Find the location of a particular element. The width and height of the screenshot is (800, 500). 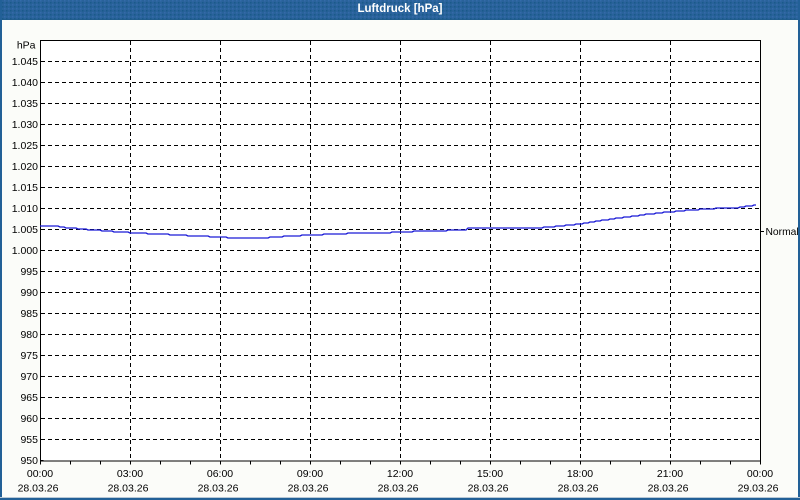

svg-text: 06:00 is located at coordinates (220, 474).